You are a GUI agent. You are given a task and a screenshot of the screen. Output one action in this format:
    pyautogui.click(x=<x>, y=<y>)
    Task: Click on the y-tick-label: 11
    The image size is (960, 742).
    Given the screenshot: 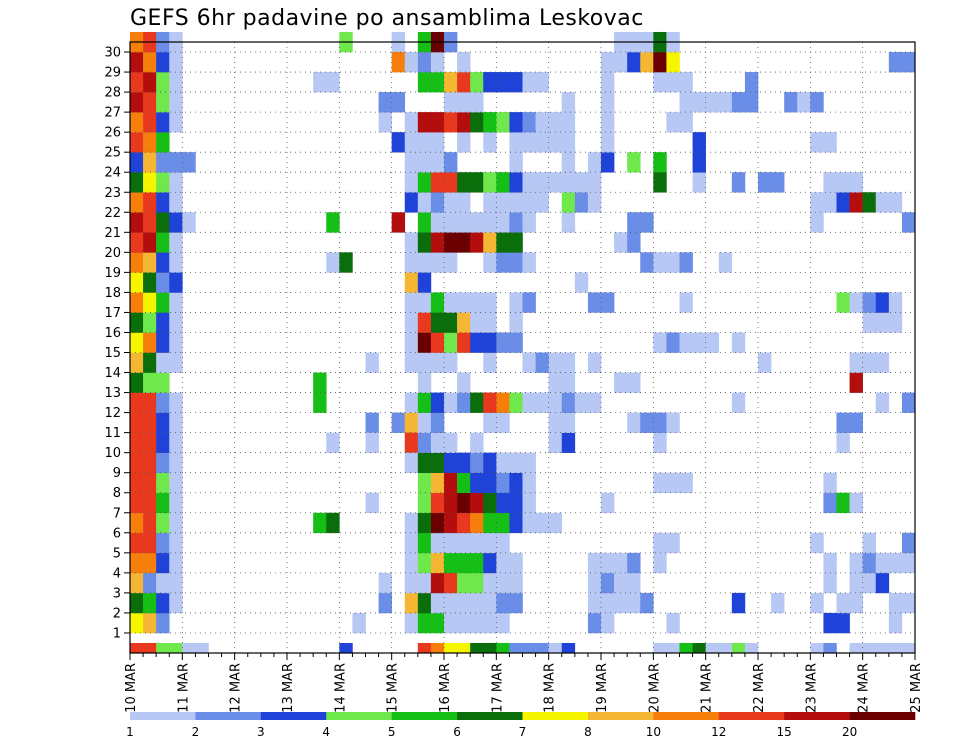 What is the action you would take?
    pyautogui.click(x=112, y=433)
    